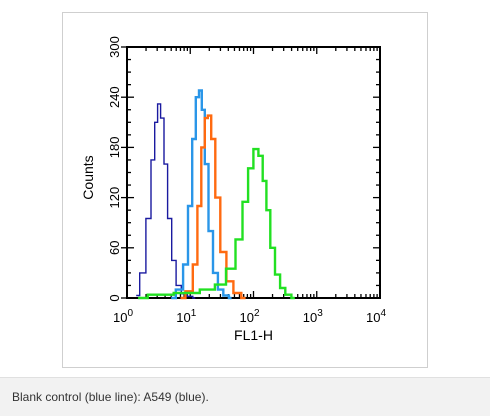 Image resolution: width=490 pixels, height=416 pixels. I want to click on y-tick-label: 240, so click(114, 97).